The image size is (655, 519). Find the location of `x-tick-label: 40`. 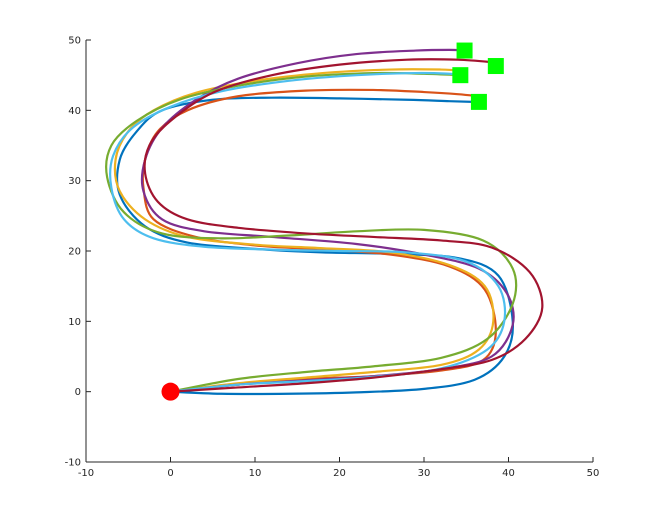

x-tick-label: 40 is located at coordinates (508, 473).